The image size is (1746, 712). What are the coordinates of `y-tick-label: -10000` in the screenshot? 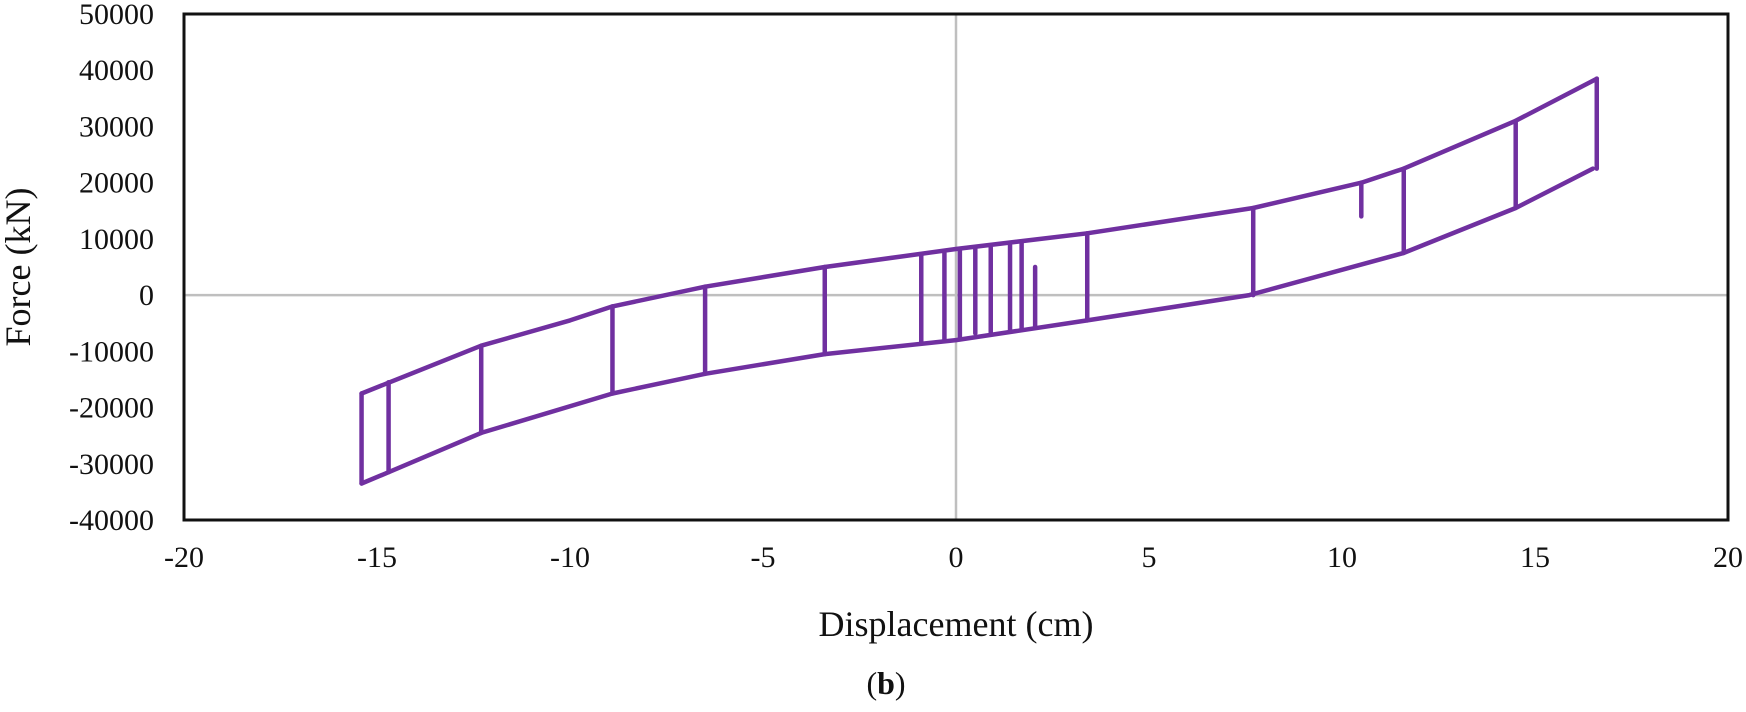 It's located at (111, 351).